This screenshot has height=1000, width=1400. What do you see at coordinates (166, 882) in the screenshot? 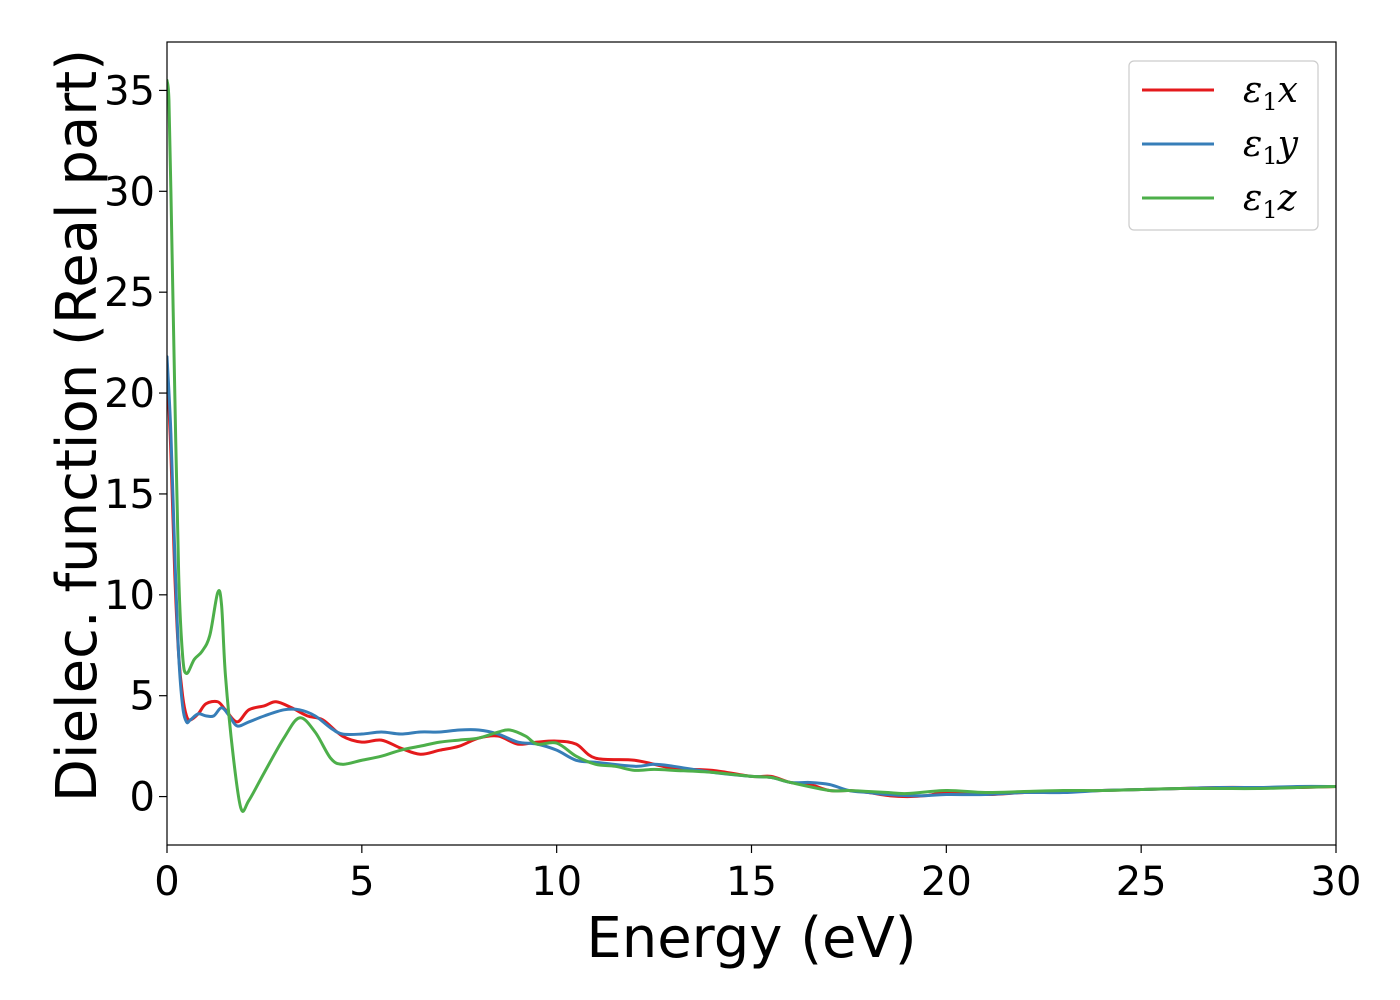
I see `x-tick-label: 0` at bounding box center [166, 882].